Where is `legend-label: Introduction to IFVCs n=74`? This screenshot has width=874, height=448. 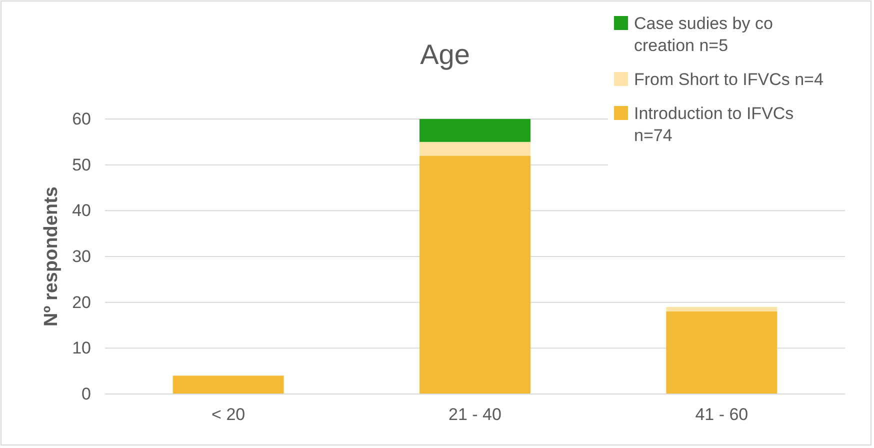
legend-label: Introduction to IFVCs n=74 is located at coordinates (714, 124).